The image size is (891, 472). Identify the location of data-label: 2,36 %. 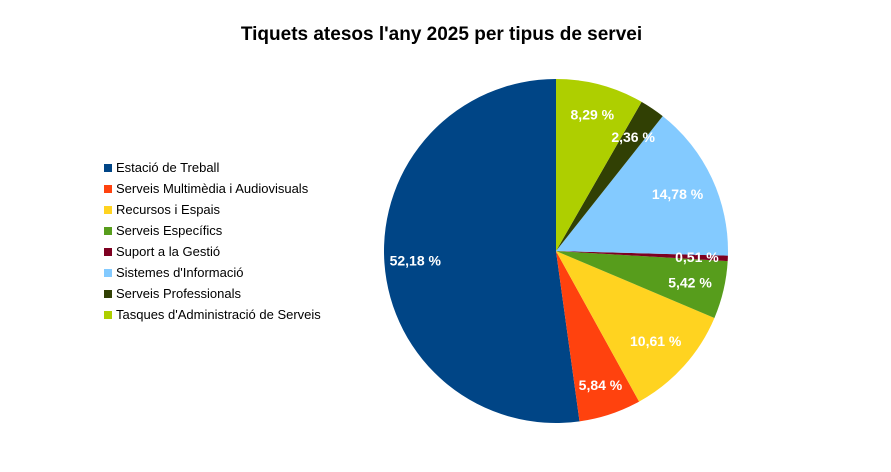
(633, 137).